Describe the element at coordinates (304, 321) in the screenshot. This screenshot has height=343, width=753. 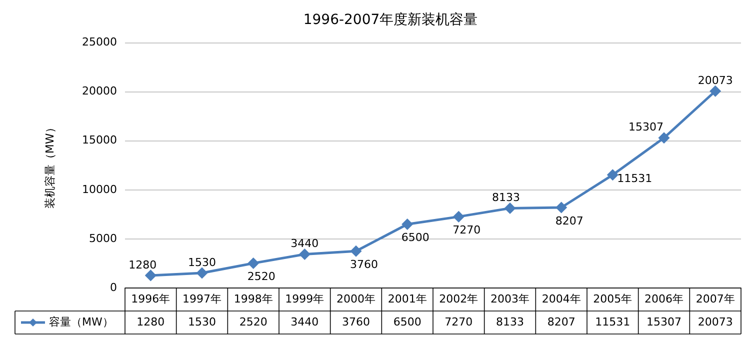
I see `data-label: 3440` at that location.